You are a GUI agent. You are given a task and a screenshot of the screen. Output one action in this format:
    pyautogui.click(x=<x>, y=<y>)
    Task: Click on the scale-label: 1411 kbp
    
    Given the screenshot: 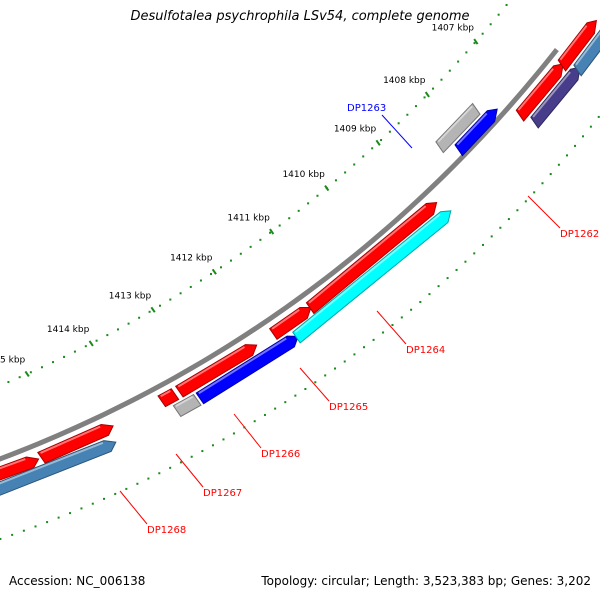 What is the action you would take?
    pyautogui.click(x=248, y=218)
    